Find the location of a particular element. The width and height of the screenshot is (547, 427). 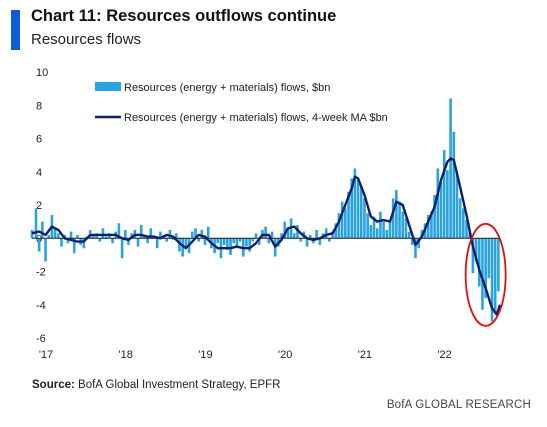

x-tick-label: '18 is located at coordinates (126, 355).